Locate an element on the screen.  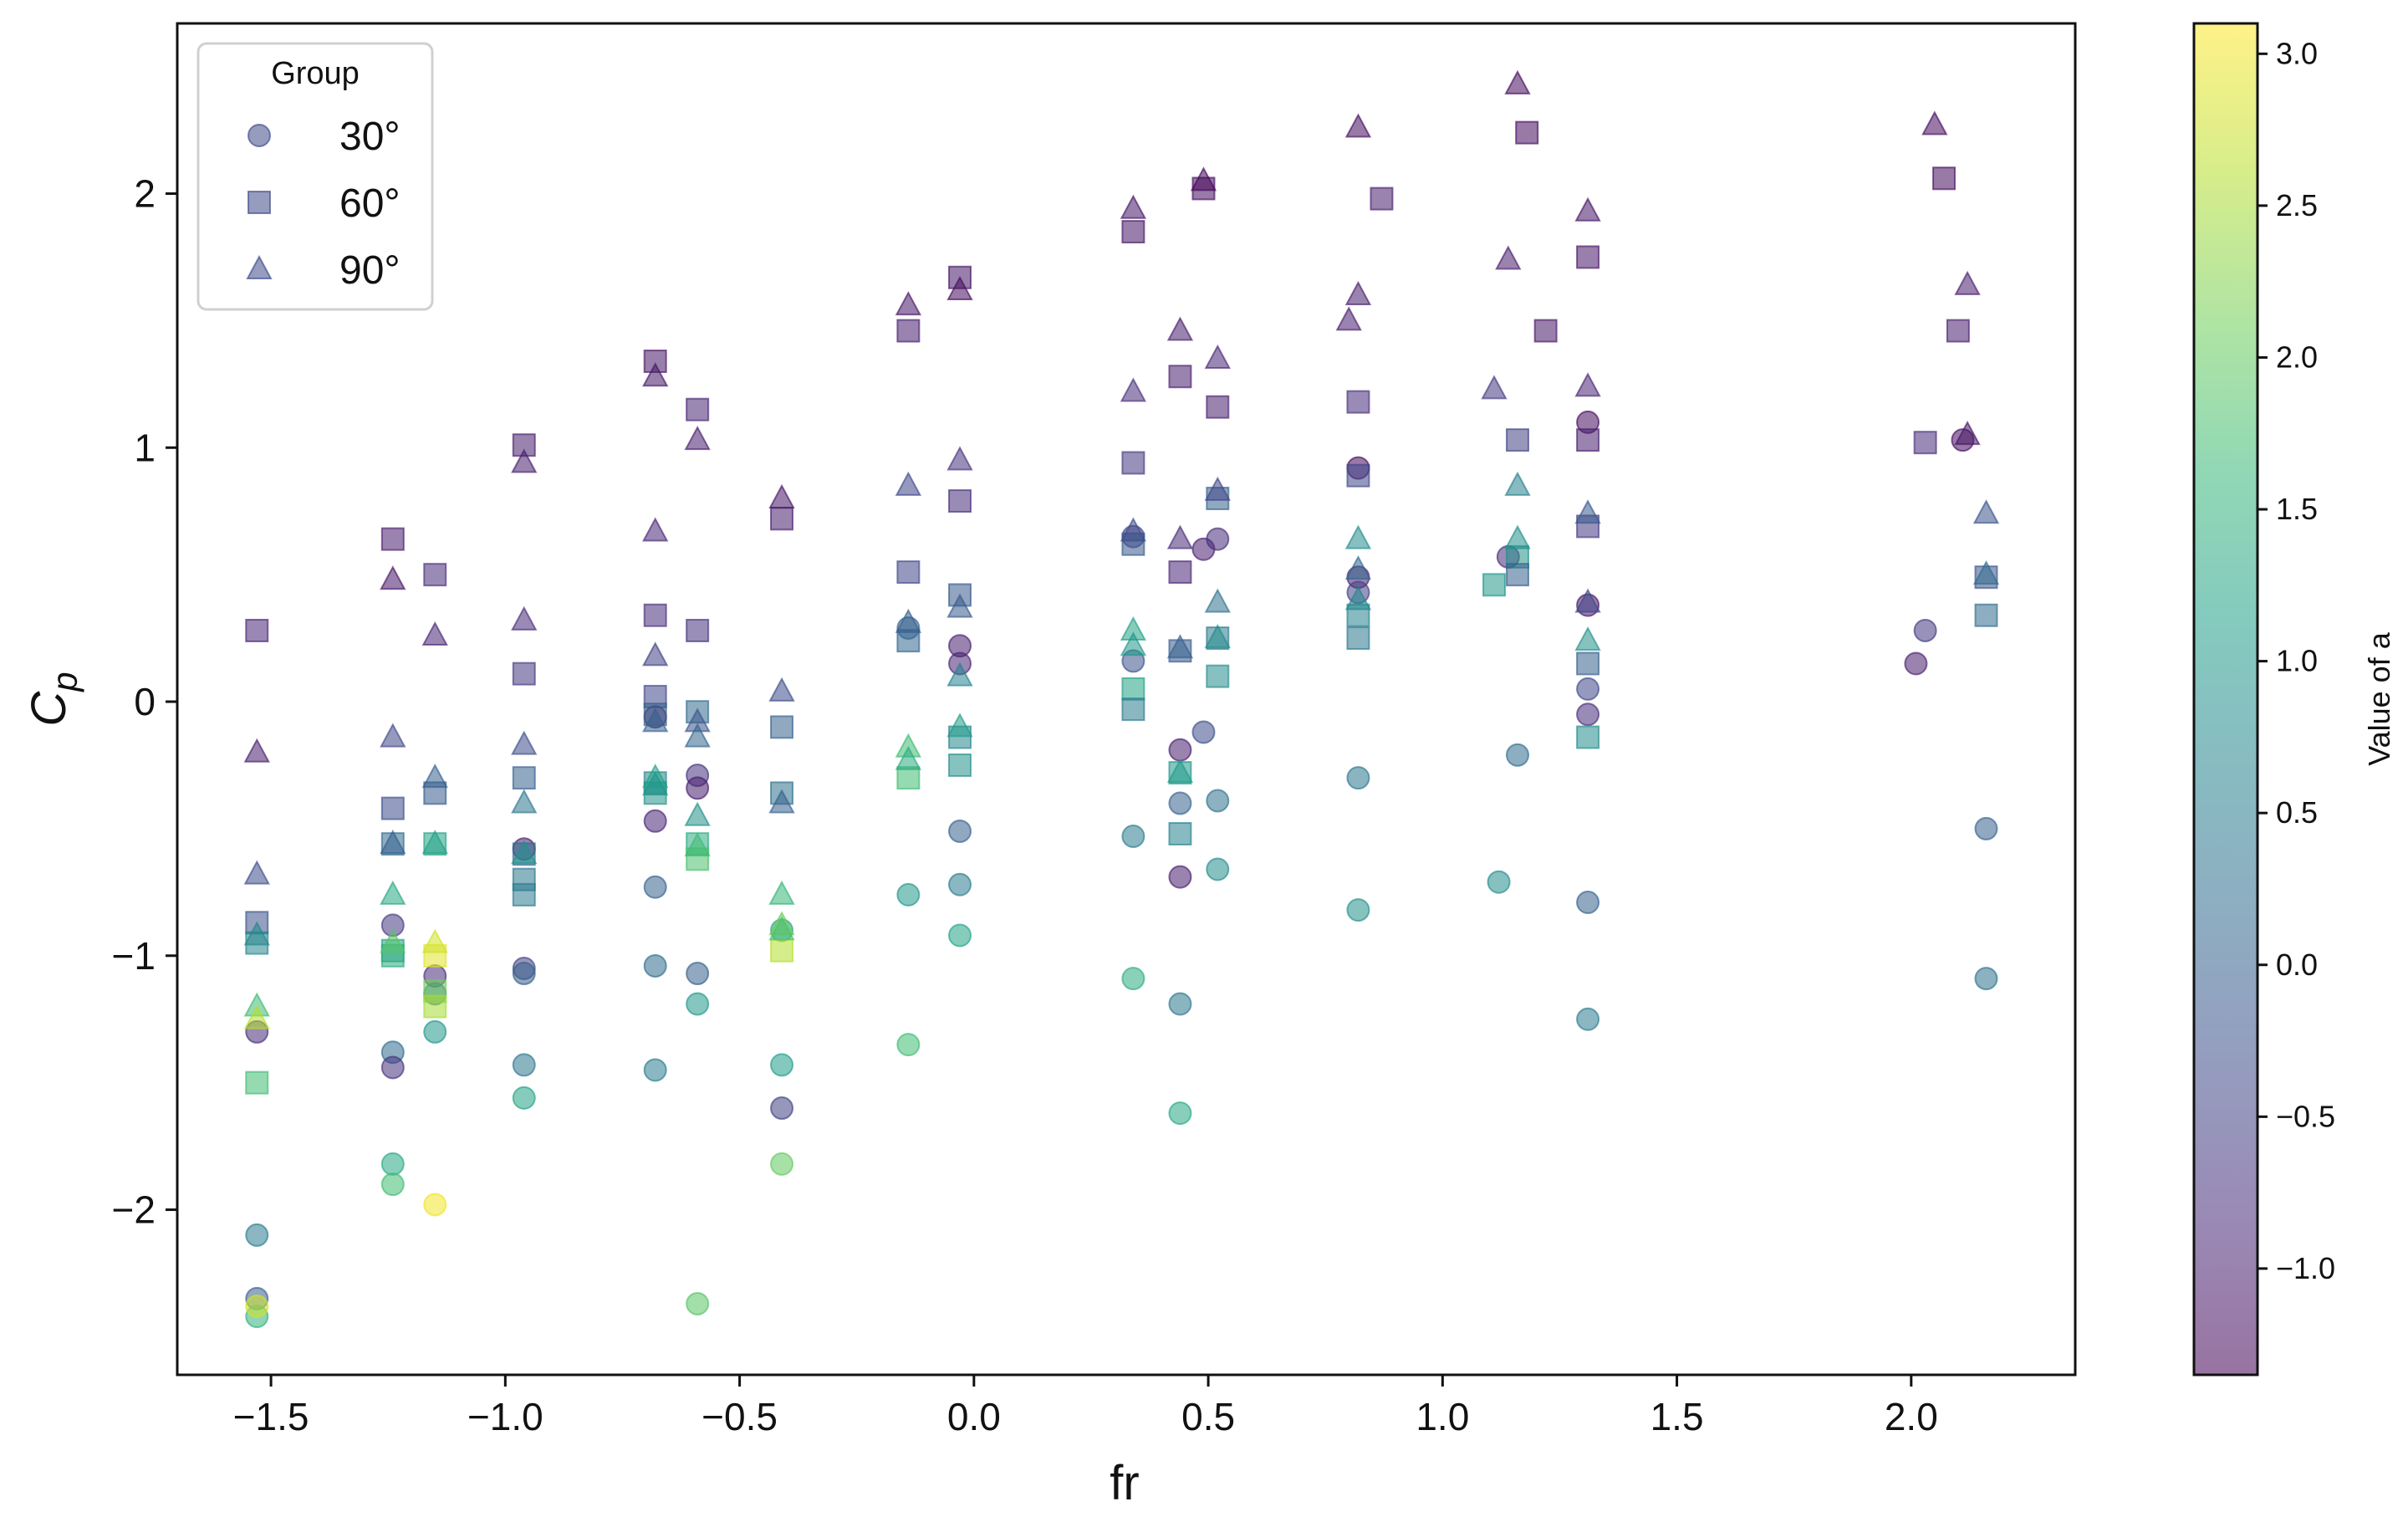
y-tick-label: −1 is located at coordinates (134, 956).